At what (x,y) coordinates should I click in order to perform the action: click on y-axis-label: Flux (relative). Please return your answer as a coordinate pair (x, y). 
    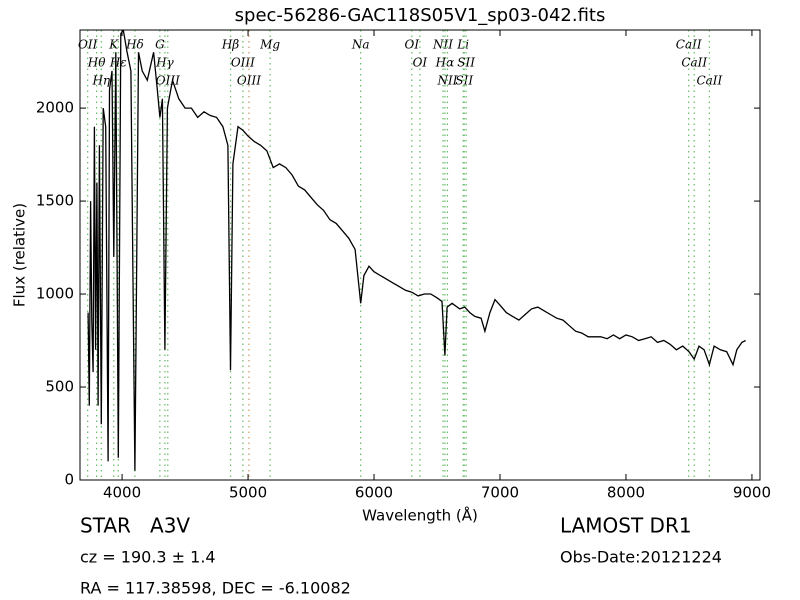
    Looking at the image, I should click on (20, 255).